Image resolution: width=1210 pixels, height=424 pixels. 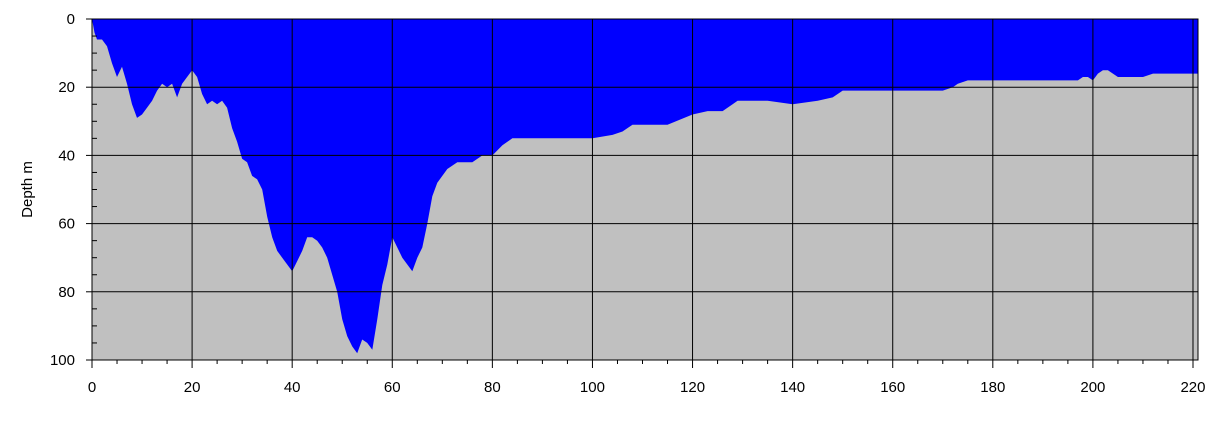 What do you see at coordinates (792, 387) in the screenshot?
I see `x-tick-label: 140` at bounding box center [792, 387].